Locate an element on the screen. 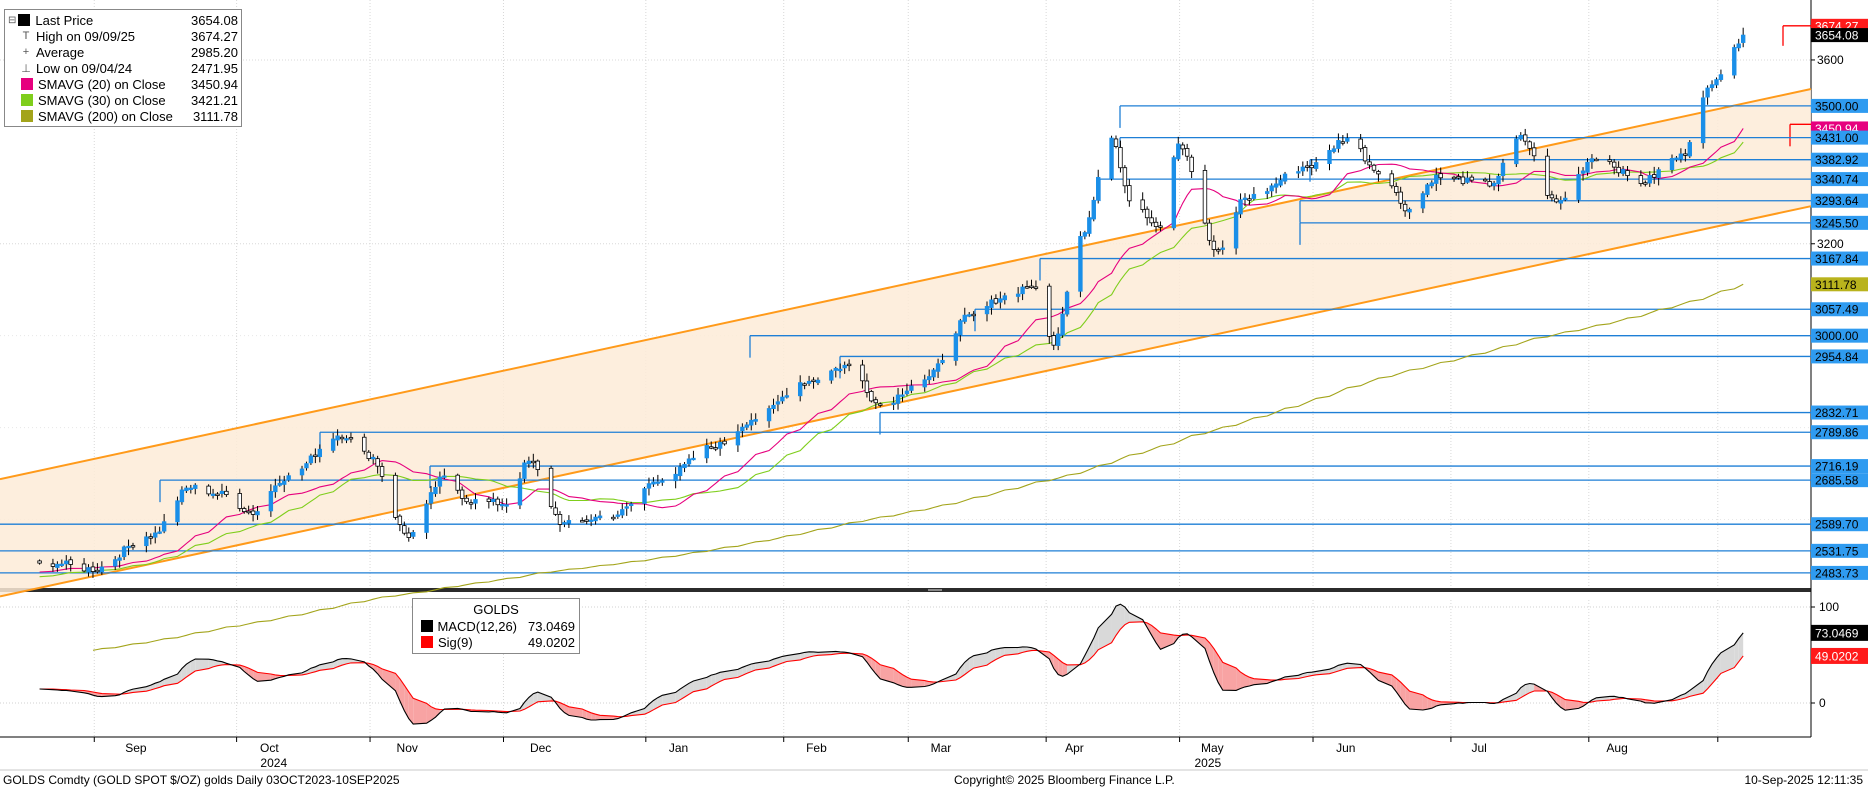 The height and width of the screenshot is (789, 1868). legend-row: SMAVG (200) on Close 3111.78 is located at coordinates (123, 116).